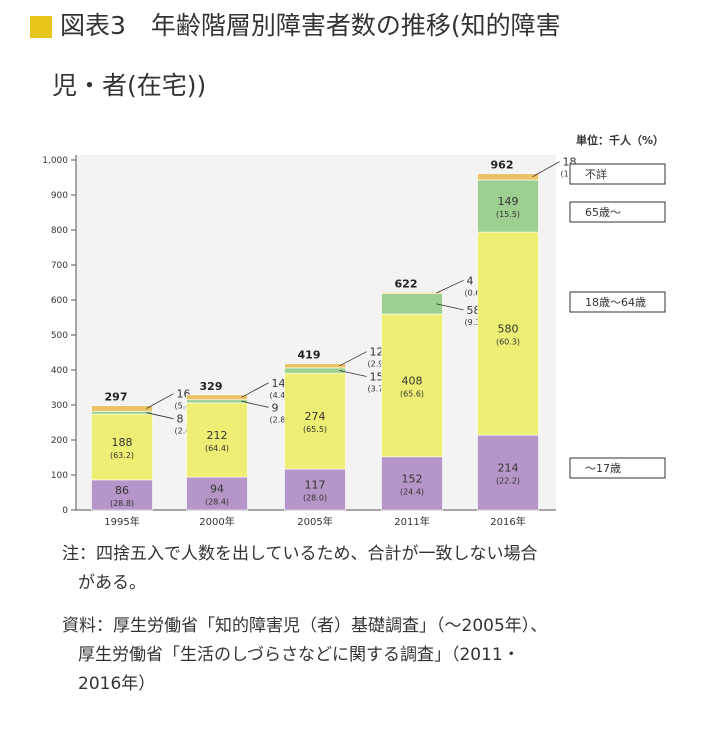 The width and height of the screenshot is (720, 735). I want to click on data-label-percent: (65.5), so click(315, 429).